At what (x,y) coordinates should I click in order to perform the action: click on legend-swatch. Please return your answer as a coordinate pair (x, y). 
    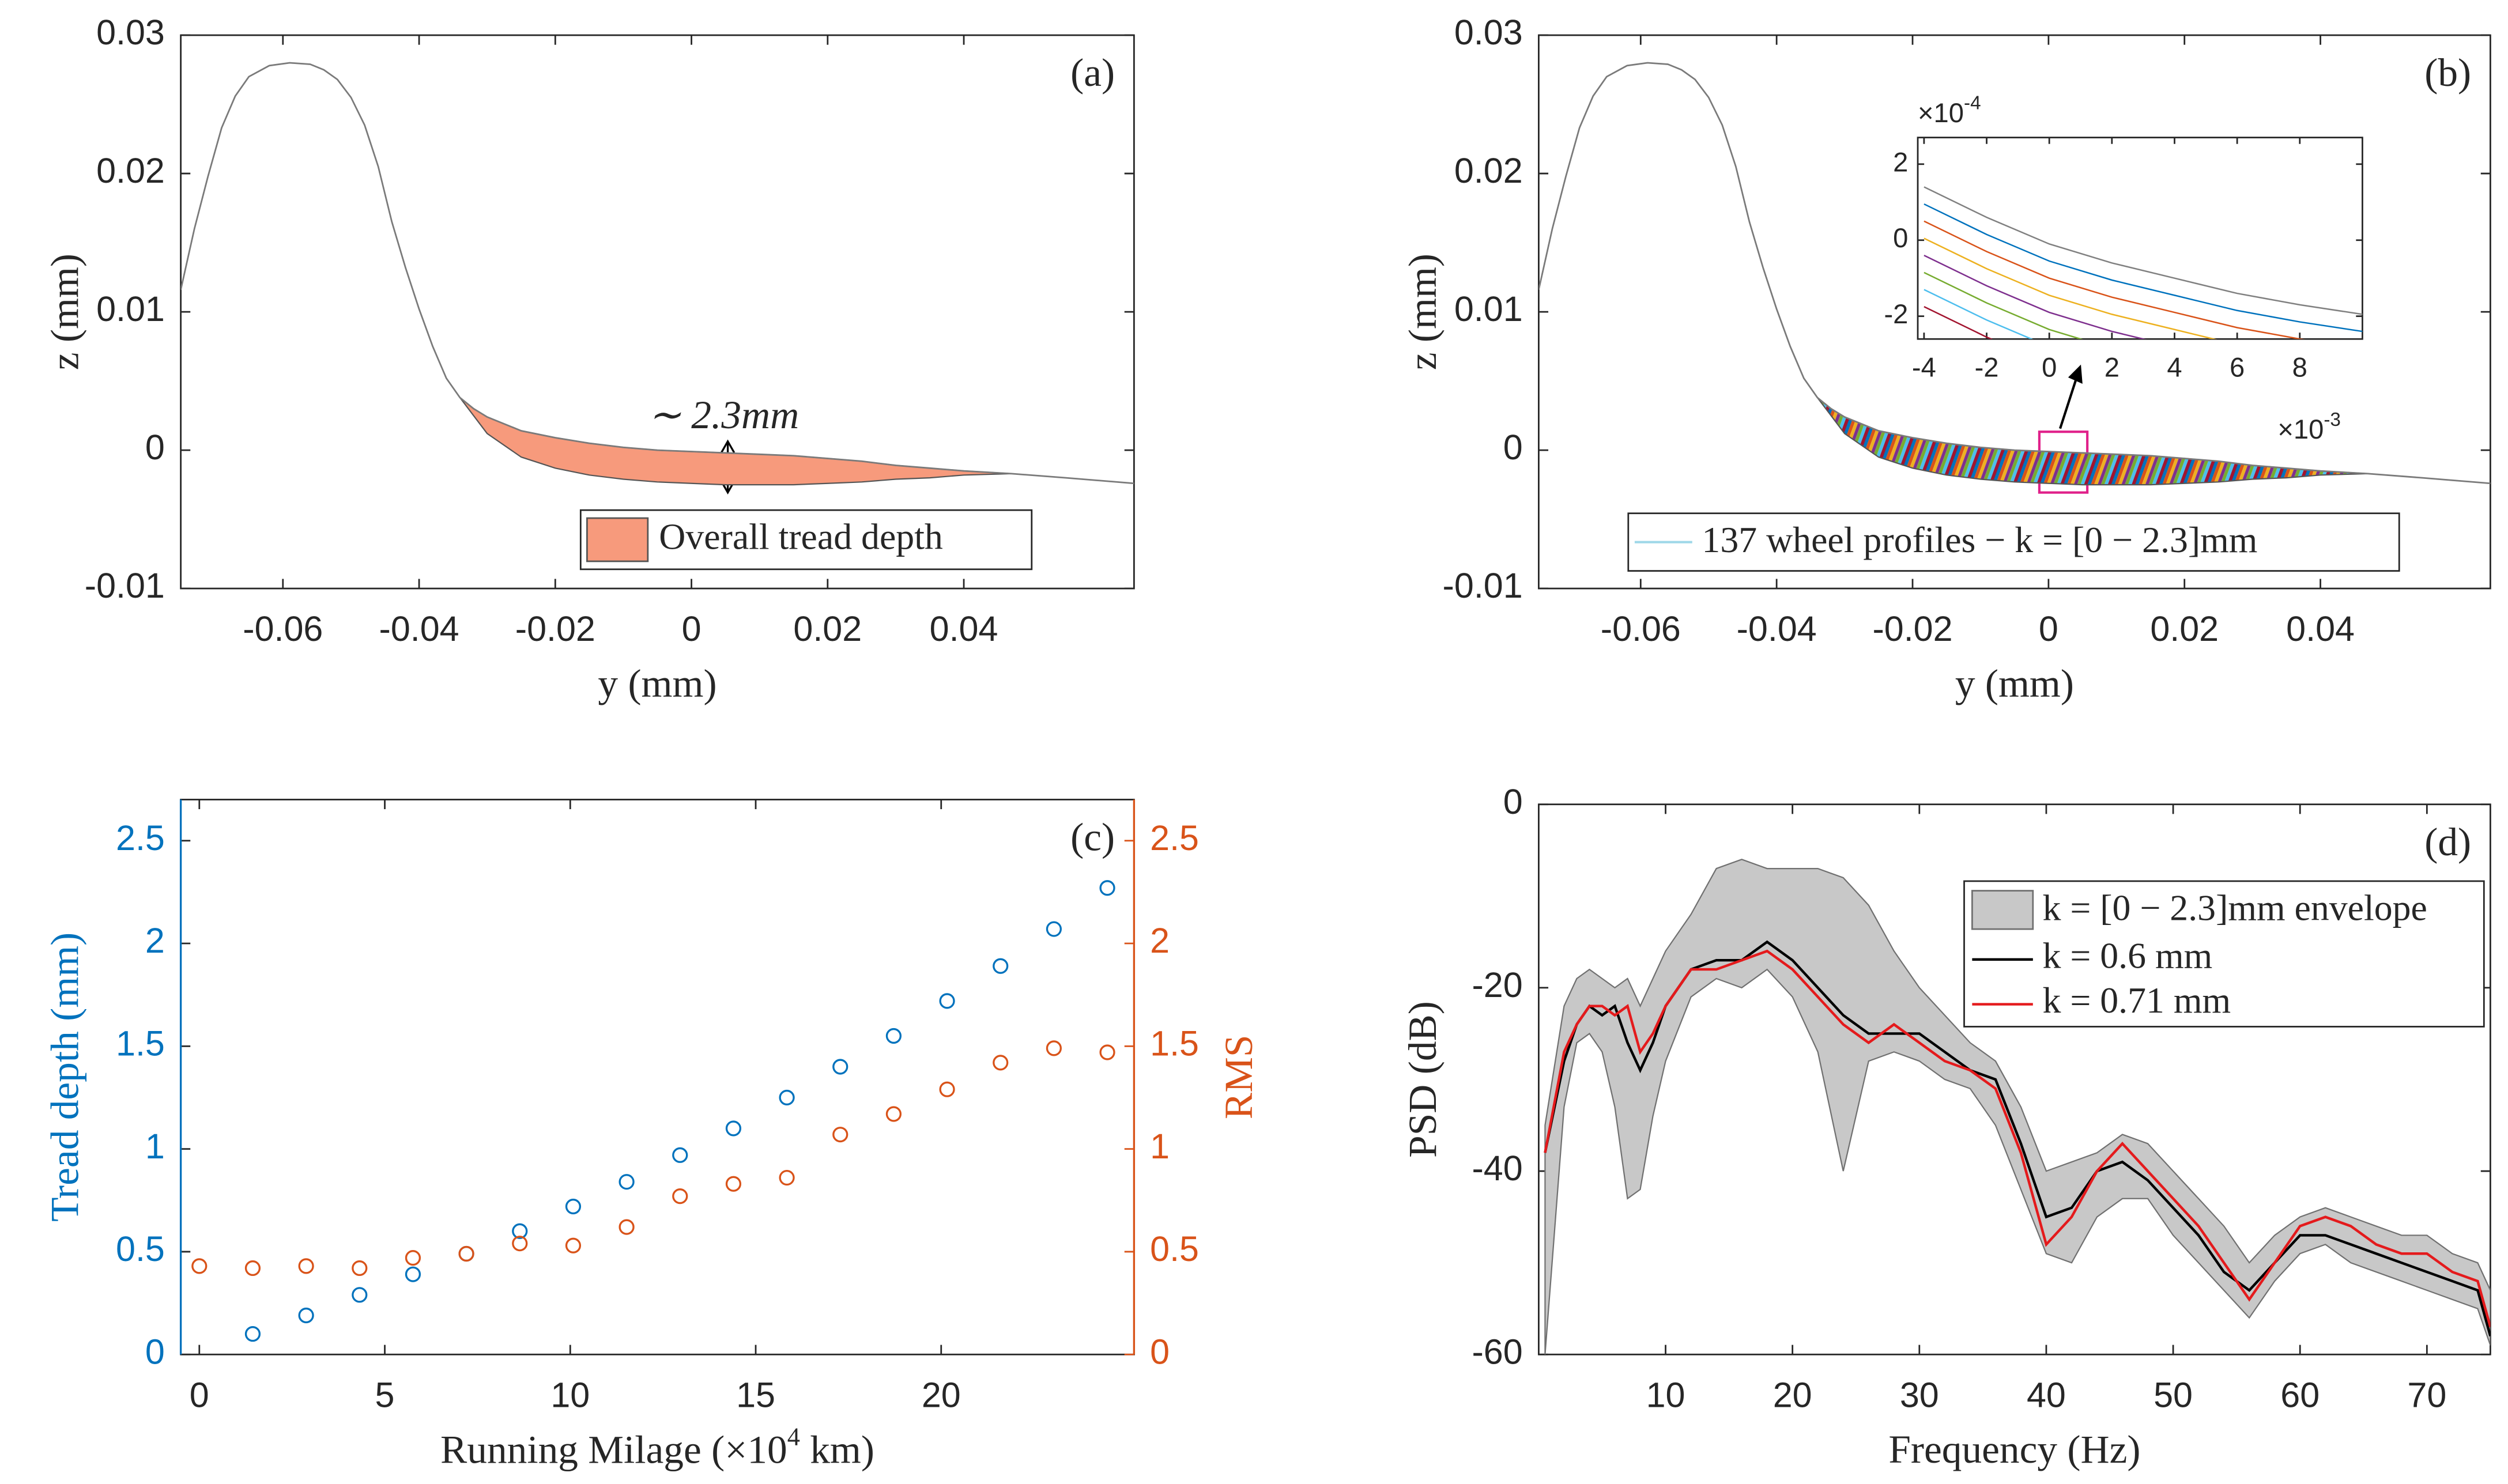
    Looking at the image, I should click on (2002, 910).